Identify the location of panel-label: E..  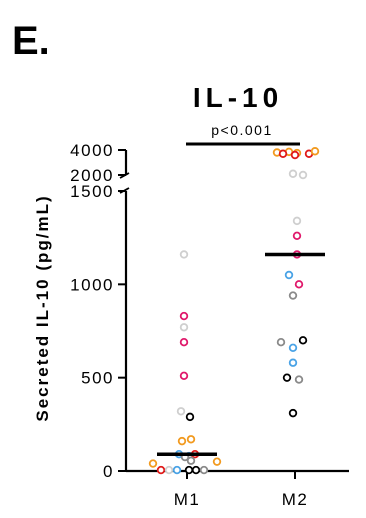
(31, 41).